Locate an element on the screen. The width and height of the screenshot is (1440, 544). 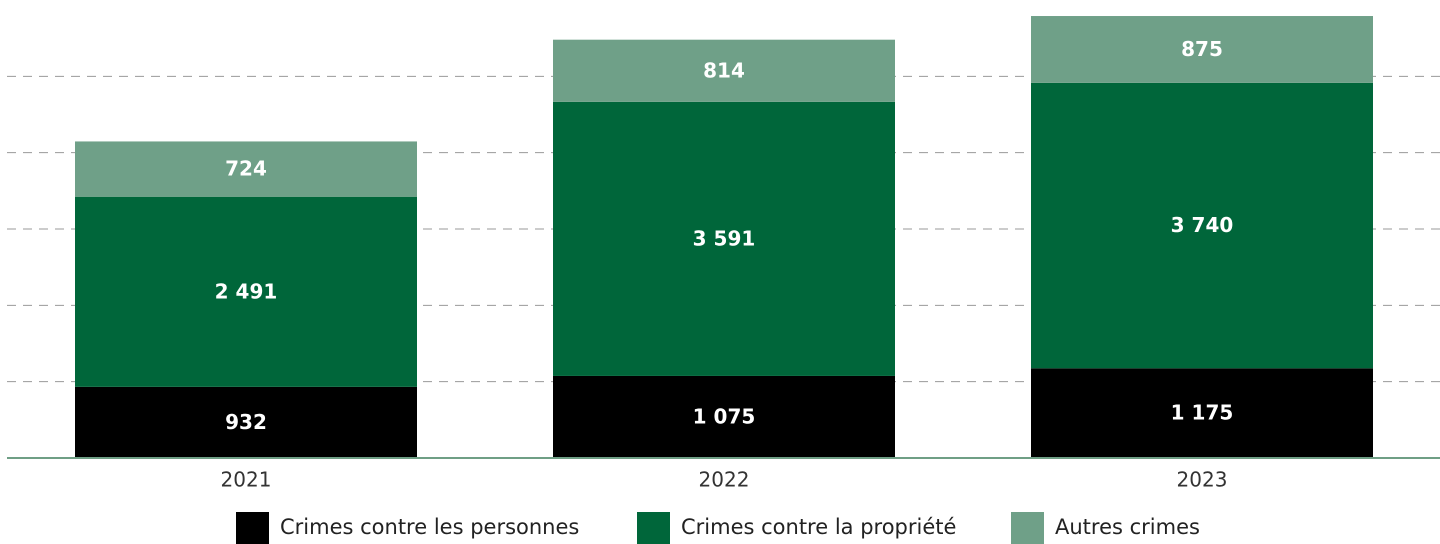
value-label: 3 591 is located at coordinates (724, 238).